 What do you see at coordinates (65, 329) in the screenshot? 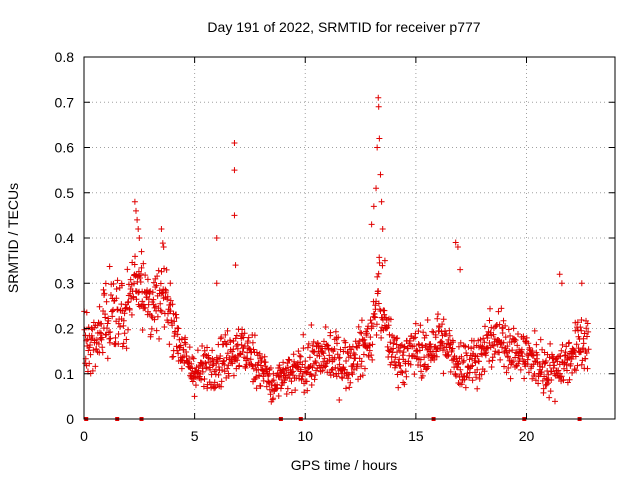
I see `y-tick-label: 0.2` at bounding box center [65, 329].